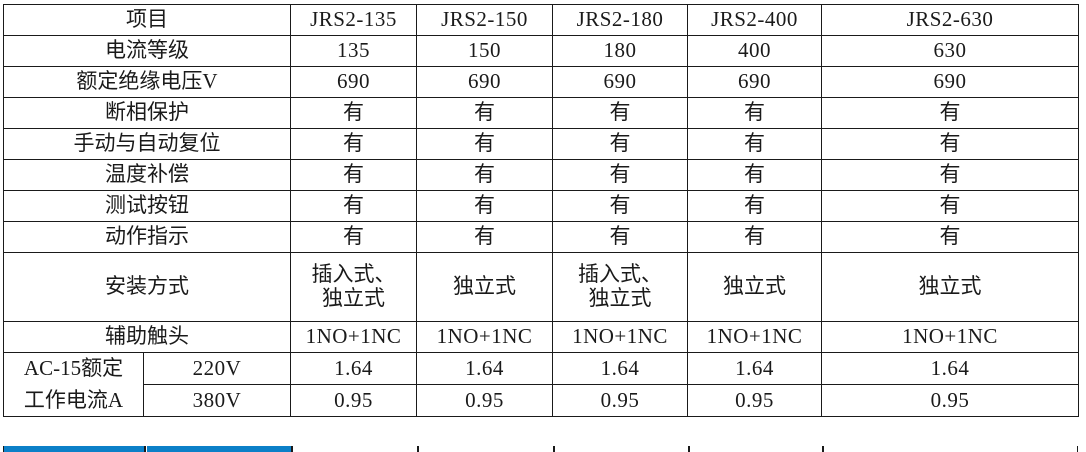 Image resolution: width=1086 pixels, height=452 pixels. Describe the element at coordinates (620, 51) in the screenshot. I see `row-value: 180` at that location.